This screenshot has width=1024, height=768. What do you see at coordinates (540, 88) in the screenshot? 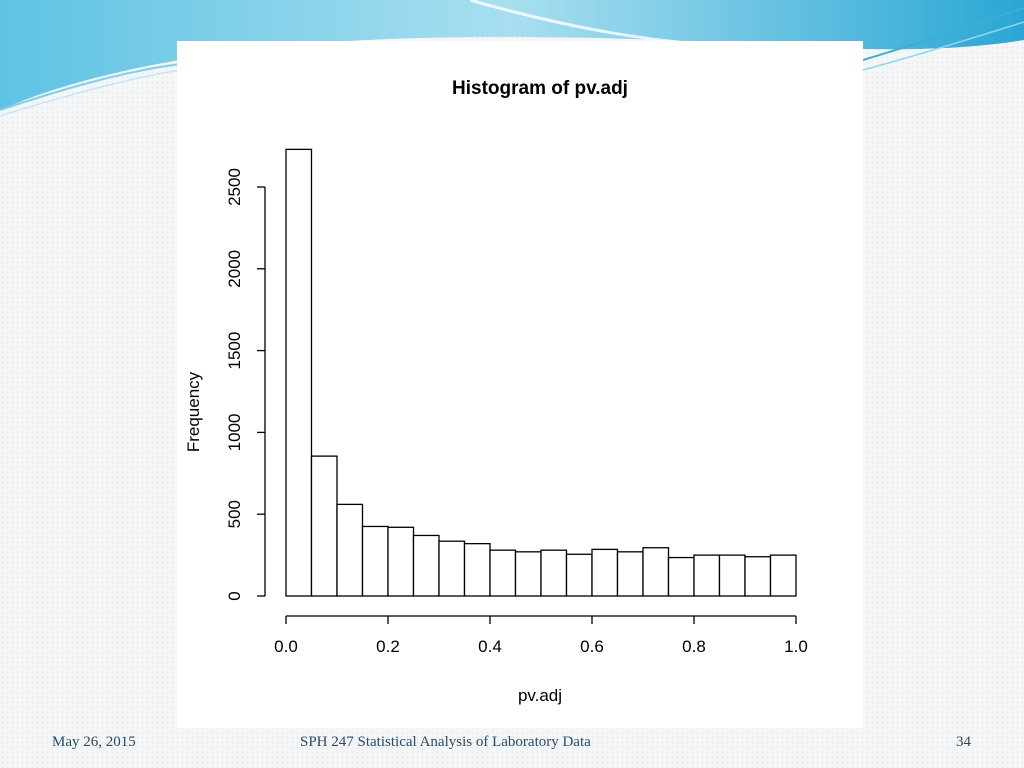
I see `chart-title: Histogram of pv.adj` at bounding box center [540, 88].